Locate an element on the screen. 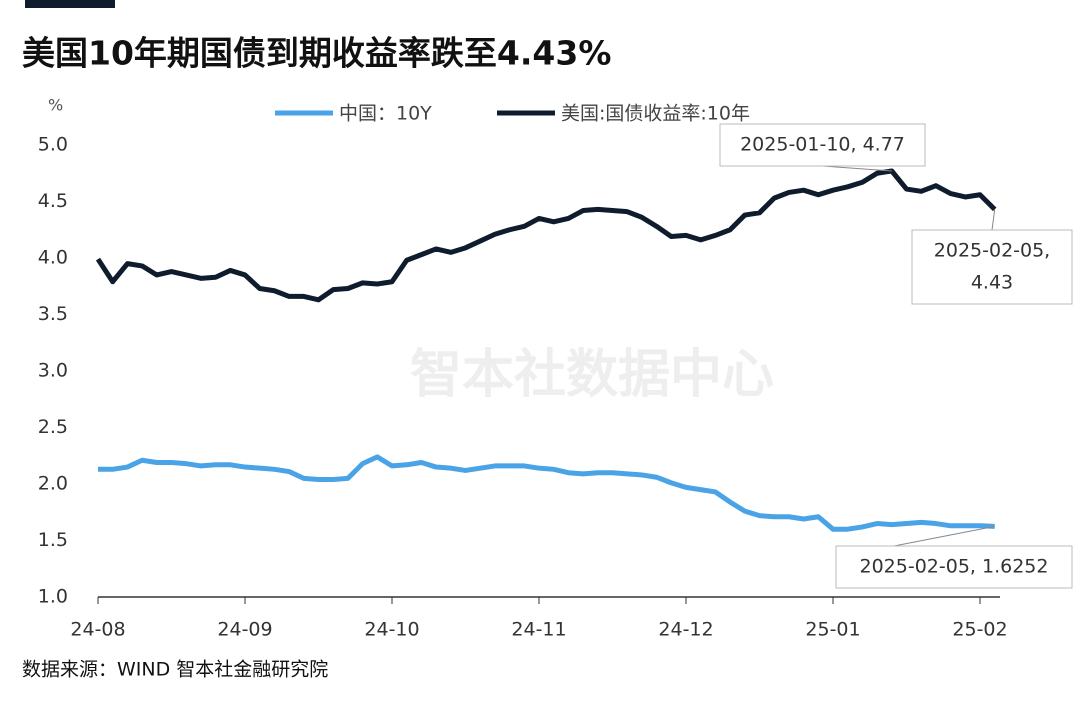 This screenshot has height=704, width=1080. y-tick-label: 2.5 is located at coordinates (53, 427).